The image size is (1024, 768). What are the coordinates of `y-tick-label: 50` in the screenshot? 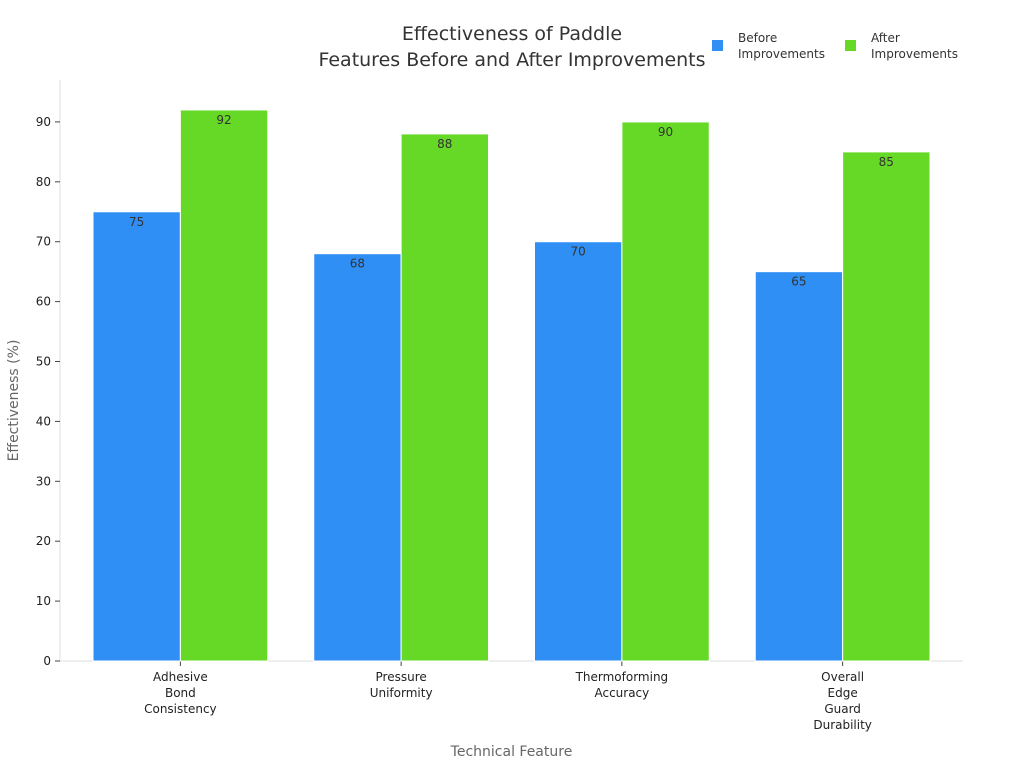 It's located at (43, 362).